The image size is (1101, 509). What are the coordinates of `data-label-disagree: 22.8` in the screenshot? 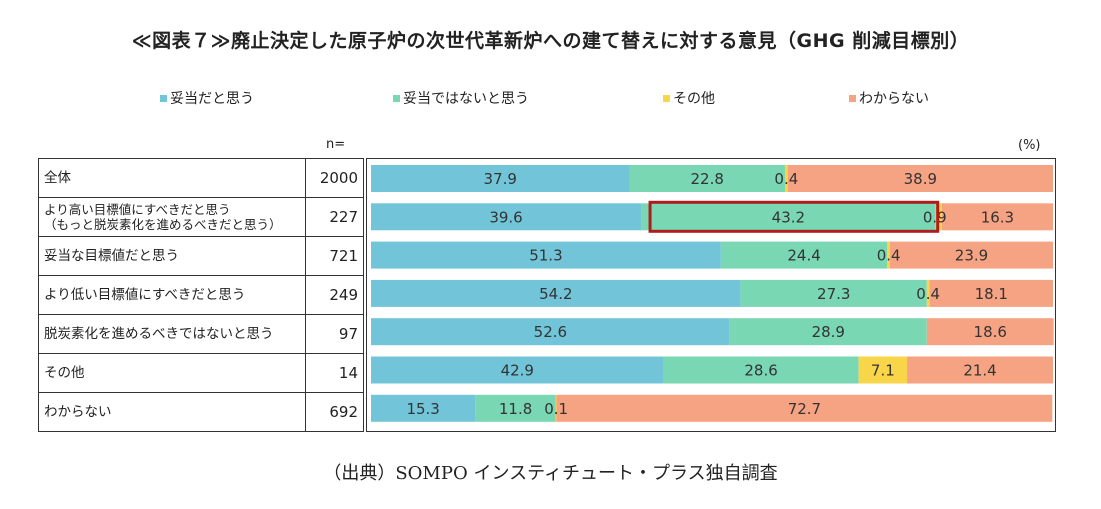 It's located at (707, 179).